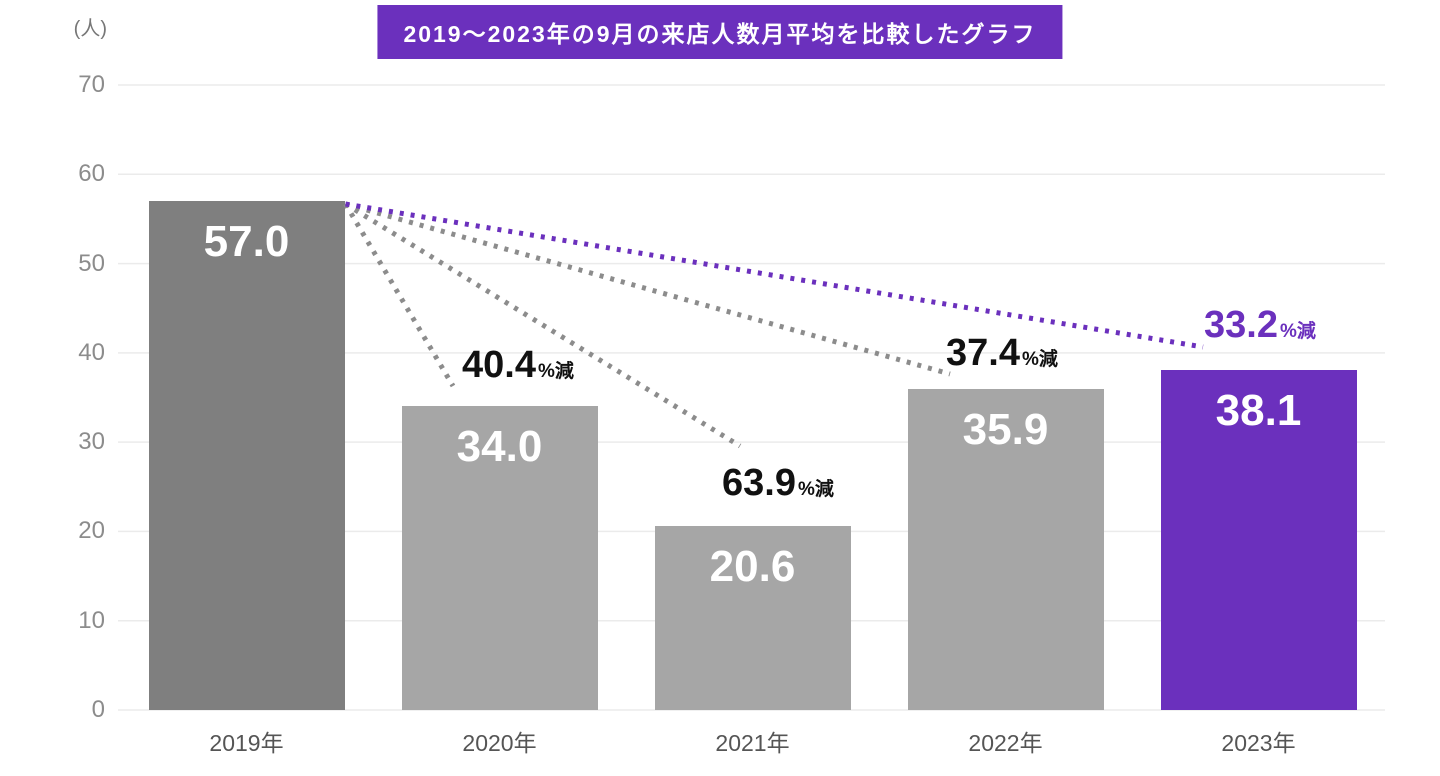 This screenshot has height=776, width=1440. What do you see at coordinates (91, 263) in the screenshot?
I see `y-tick-label-50: 50` at bounding box center [91, 263].